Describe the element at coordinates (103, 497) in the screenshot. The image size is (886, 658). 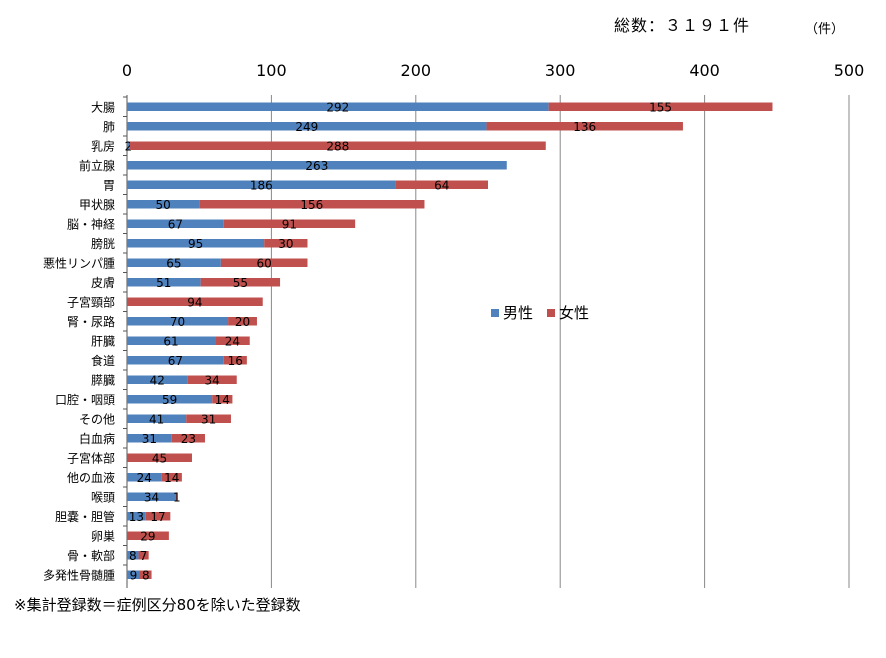
I see `category-label: 喉頭` at that location.